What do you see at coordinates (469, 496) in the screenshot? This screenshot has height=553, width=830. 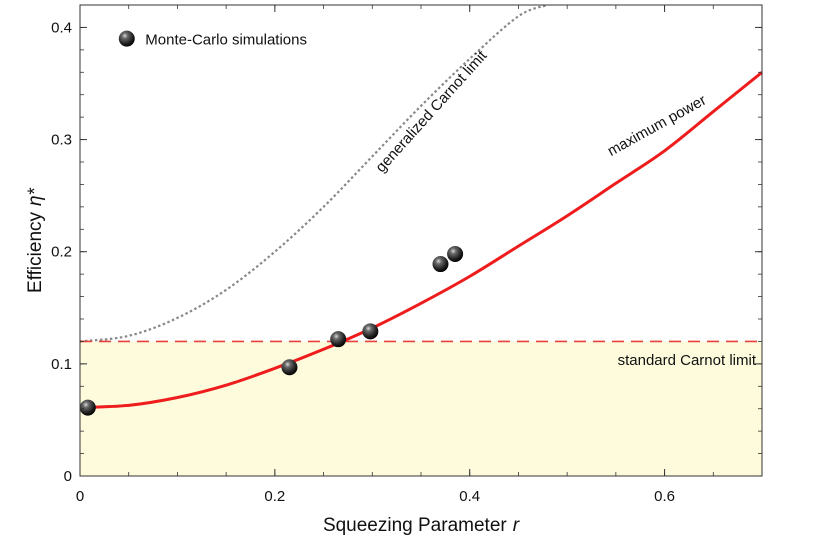 I see `x-tick-label: 0.4` at bounding box center [469, 496].